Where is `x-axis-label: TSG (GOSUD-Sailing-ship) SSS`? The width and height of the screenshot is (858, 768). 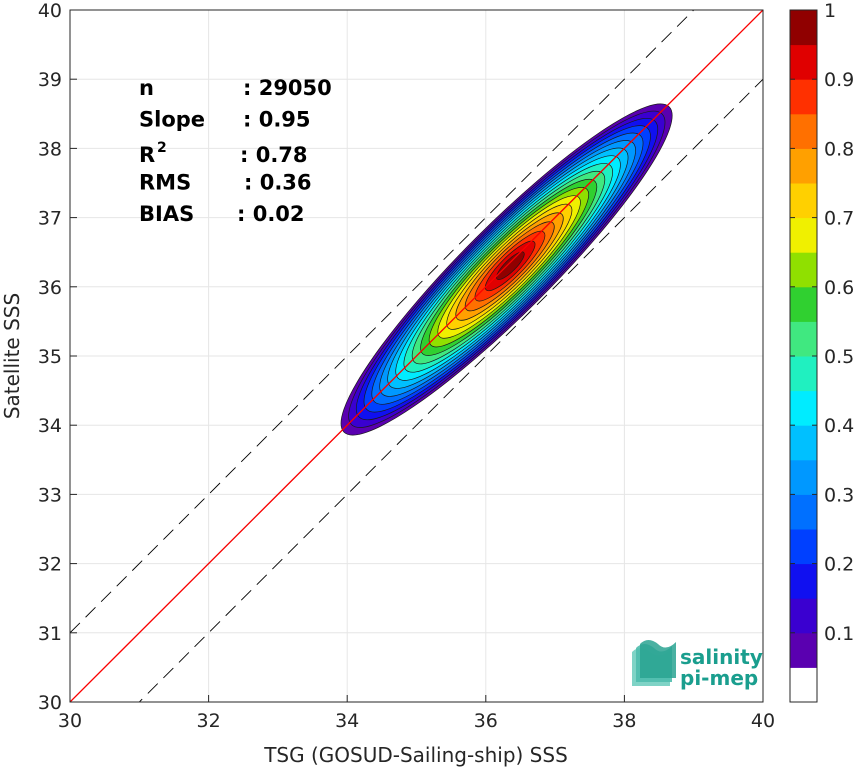 x-axis-label: TSG (GOSUD-Sailing-ship) SSS is located at coordinates (415, 755).